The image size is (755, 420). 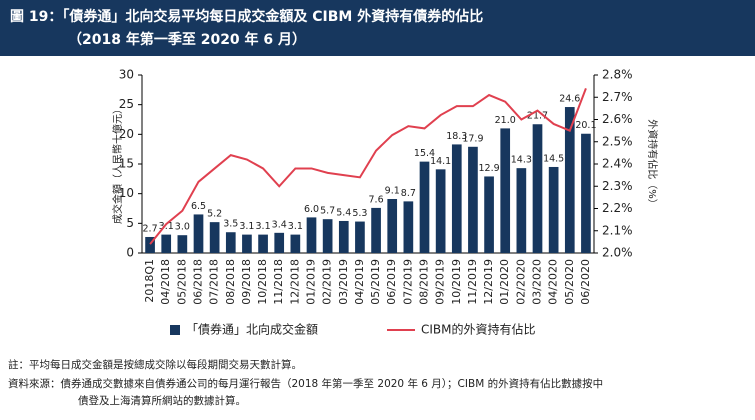 What do you see at coordinates (505, 120) in the screenshot?
I see `data-label: 21.0` at bounding box center [505, 120].